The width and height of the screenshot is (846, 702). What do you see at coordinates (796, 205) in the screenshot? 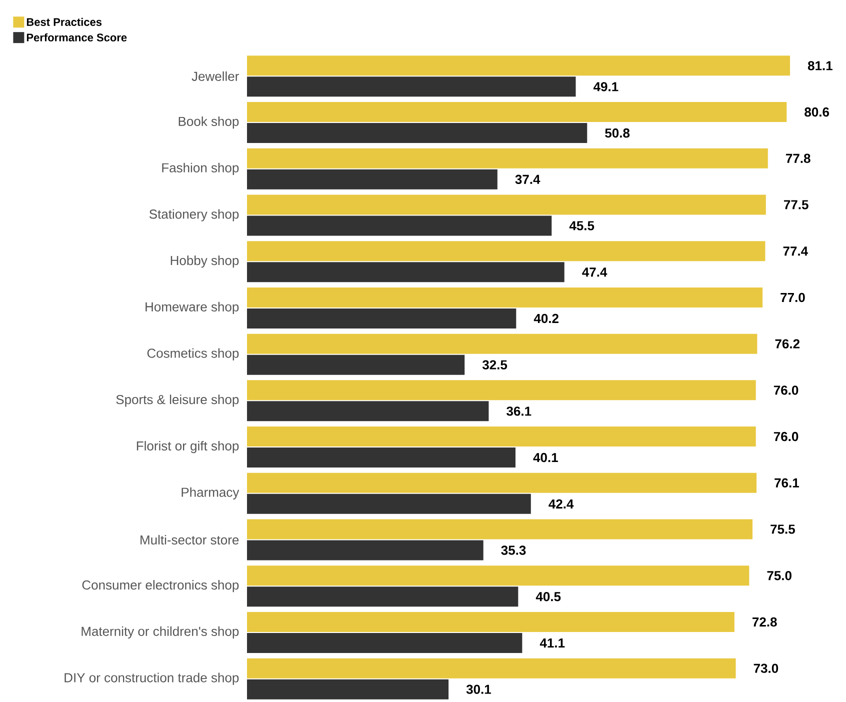
I see `data-label: 77.5` at bounding box center [796, 205].